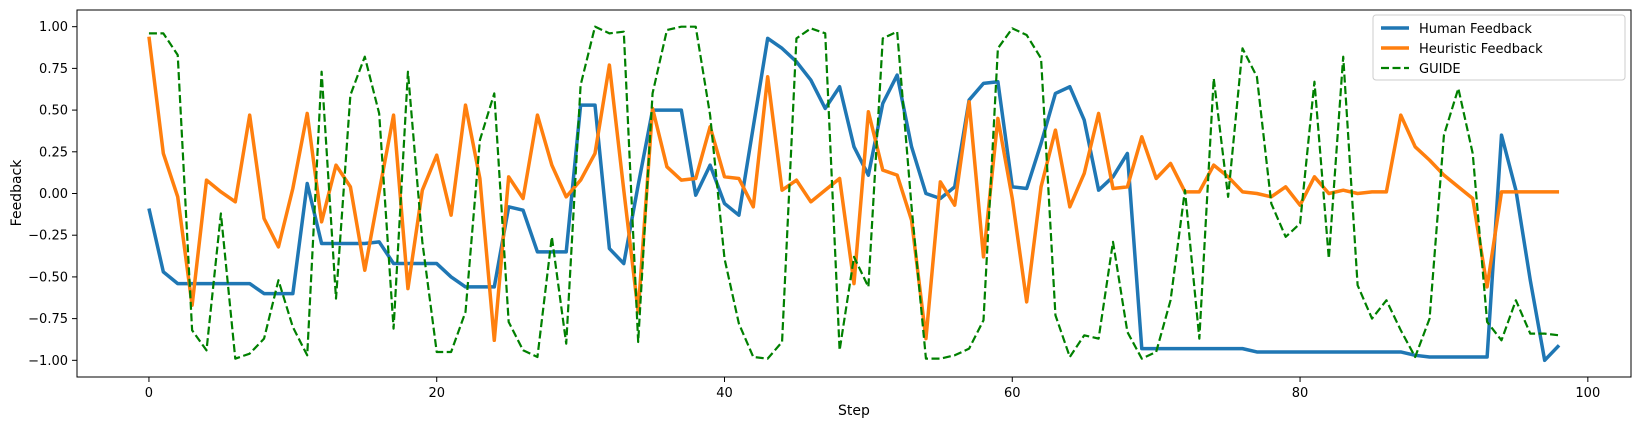 The image size is (1641, 448). Describe the element at coordinates (1440, 69) in the screenshot. I see `legend-label: GUIDE` at that location.